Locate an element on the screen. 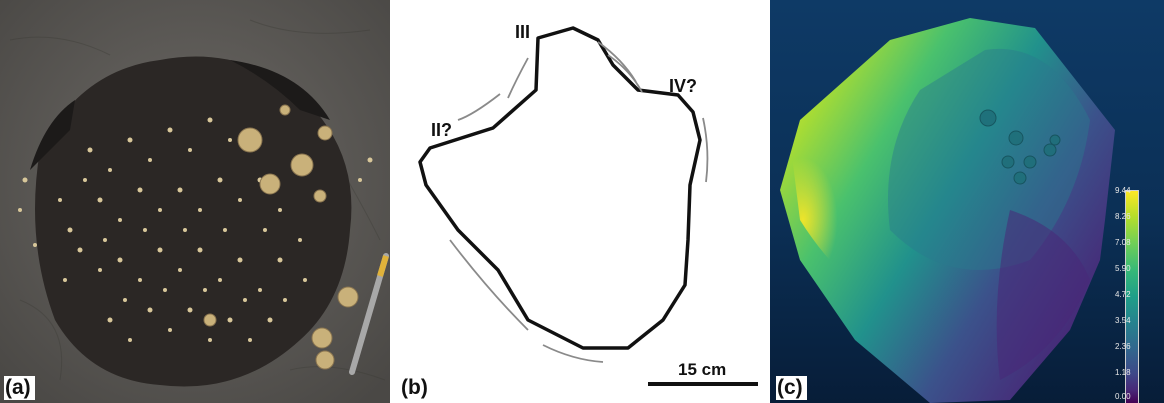  digit-label-iii: III is located at coordinates (523, 32).